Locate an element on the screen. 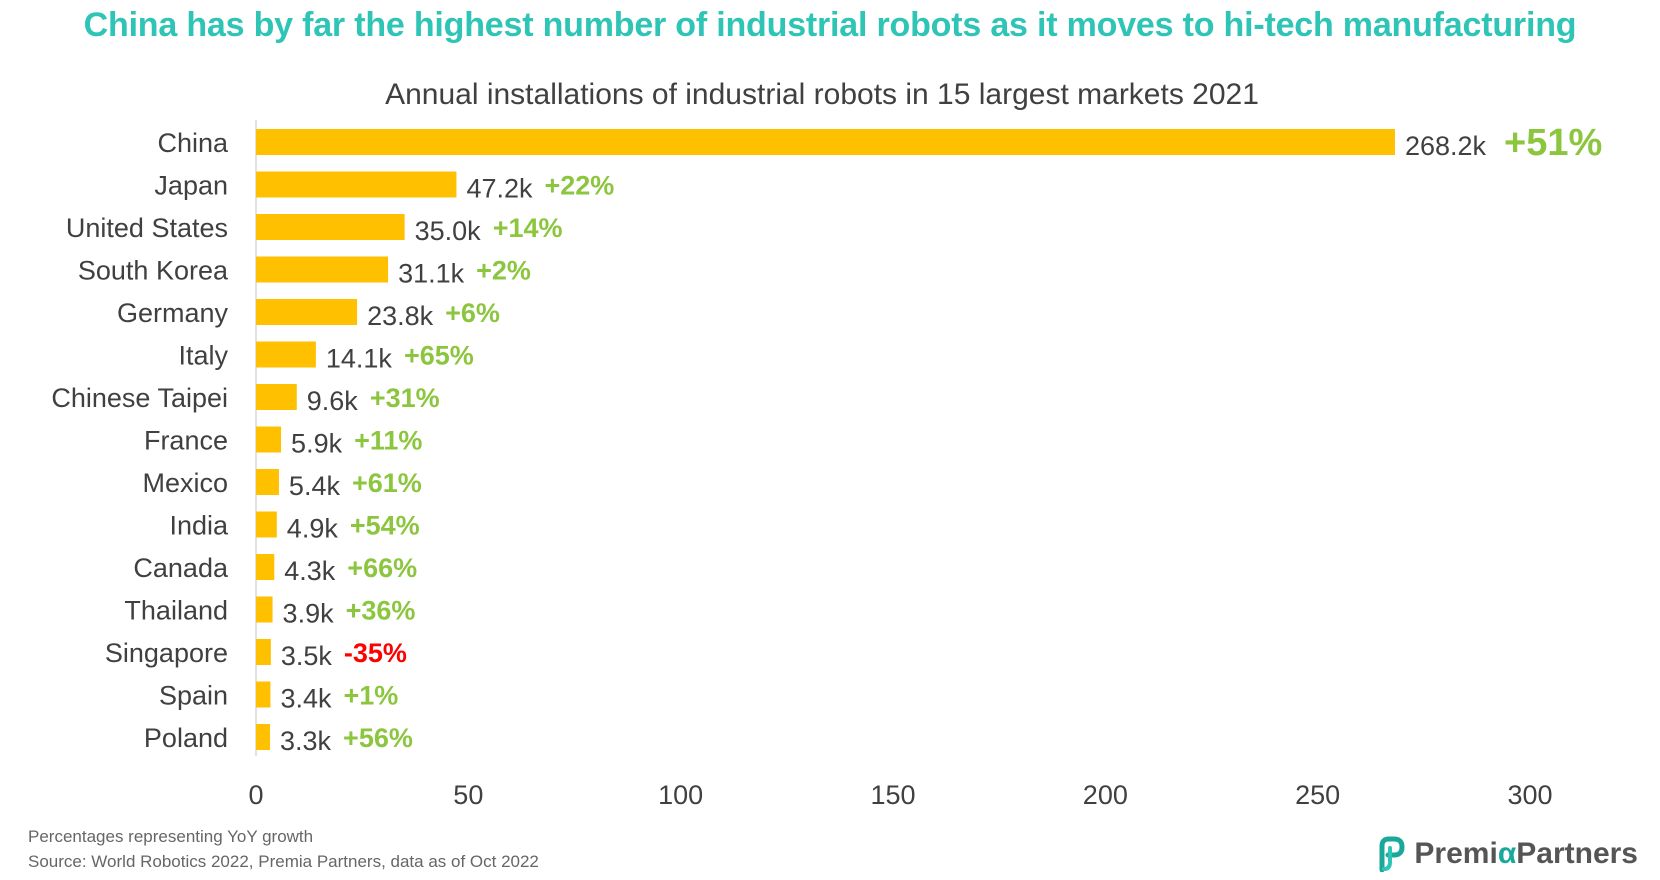 The image size is (1660, 880). value-label: 14.1k is located at coordinates (359, 359).